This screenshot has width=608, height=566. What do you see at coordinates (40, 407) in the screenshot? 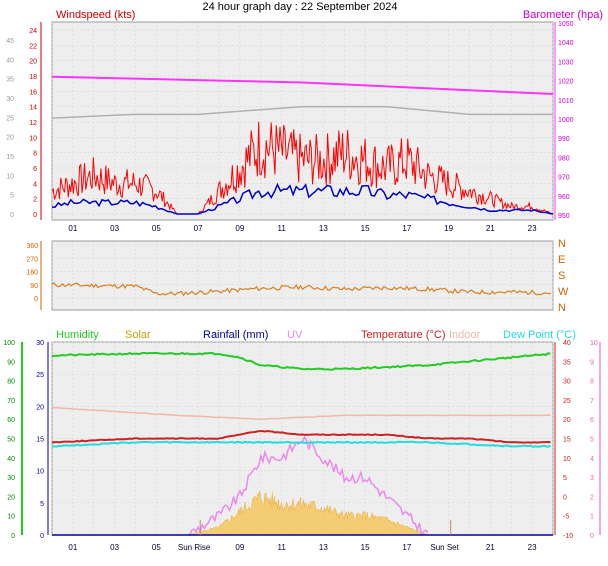
I see `rainfall-tick: 20` at bounding box center [40, 407].